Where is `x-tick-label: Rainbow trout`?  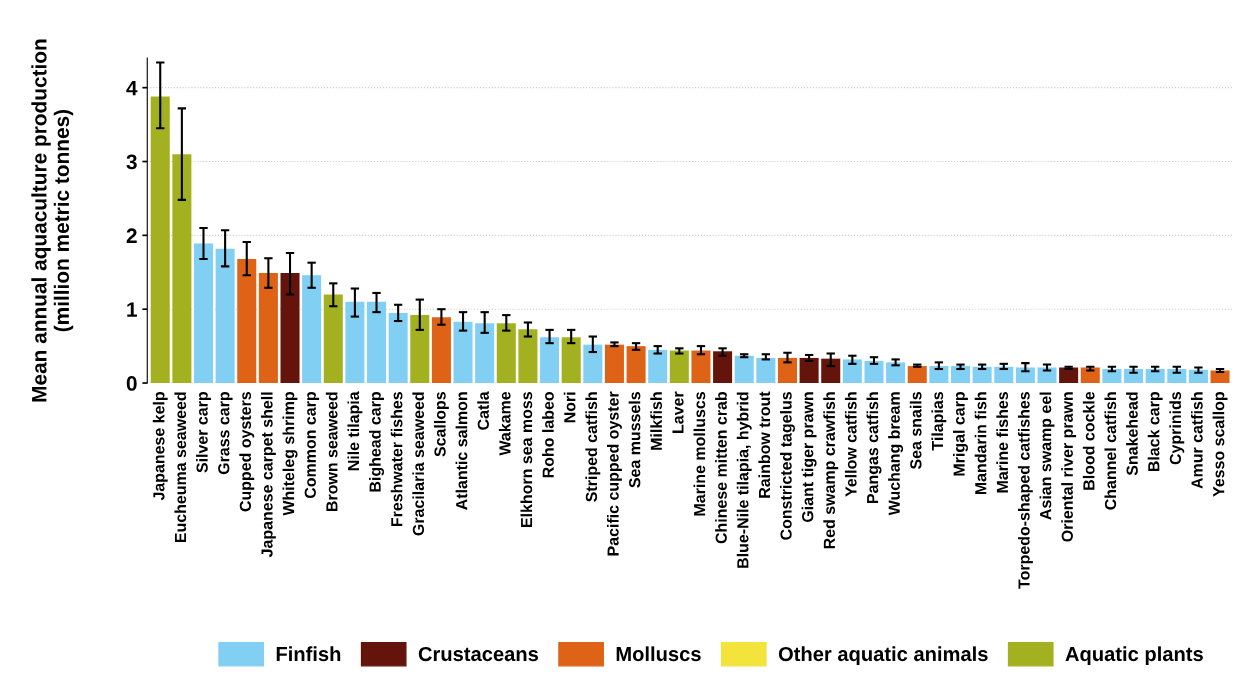
x-tick-label: Rainbow trout is located at coordinates (764, 444).